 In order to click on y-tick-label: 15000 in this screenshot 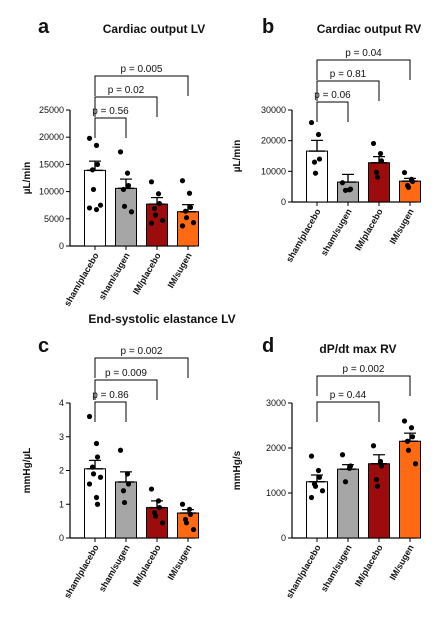, I will do `click(51, 164)`.